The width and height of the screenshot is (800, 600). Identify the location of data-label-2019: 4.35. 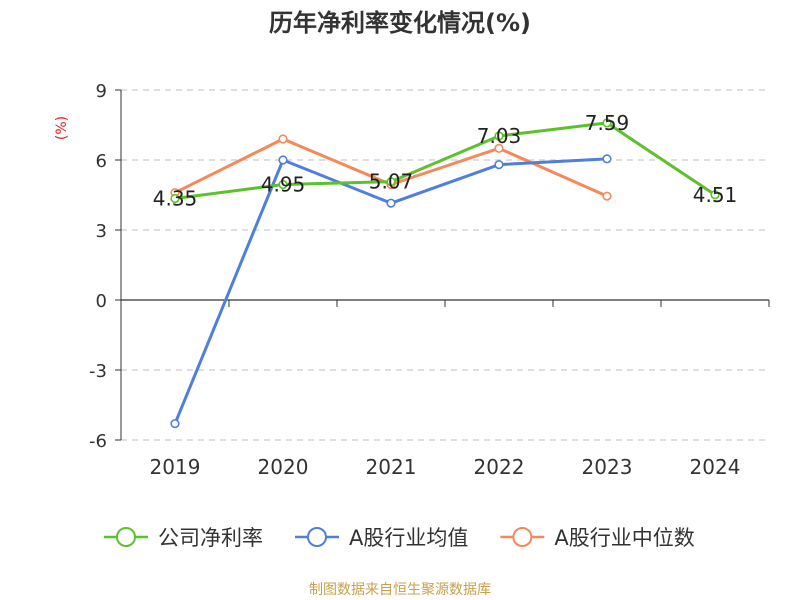
(175, 199).